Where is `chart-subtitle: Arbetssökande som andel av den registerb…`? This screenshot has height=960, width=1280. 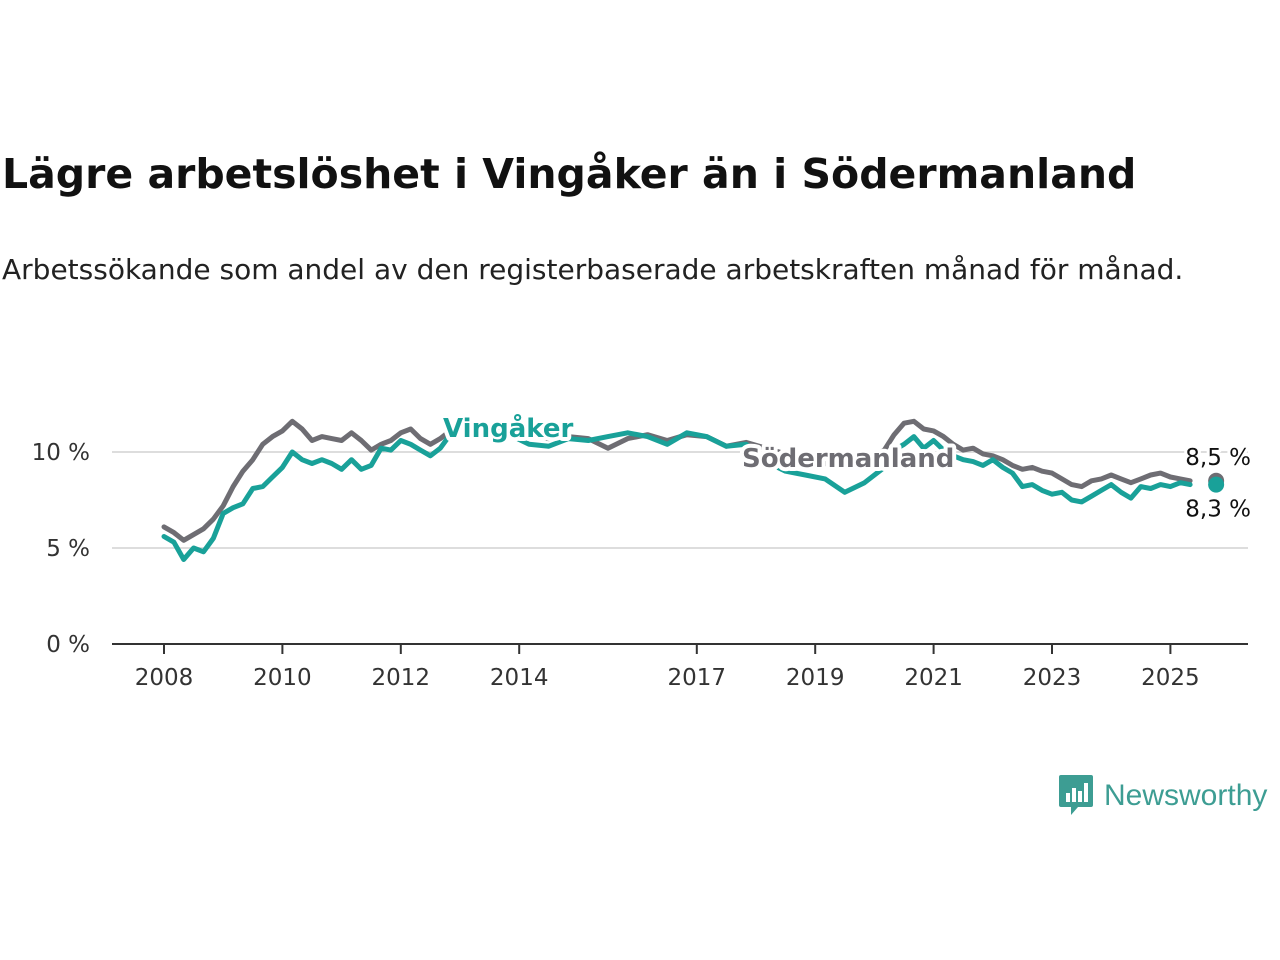 chart-subtitle: Arbetssökande som andel av den registerb… is located at coordinates (593, 269).